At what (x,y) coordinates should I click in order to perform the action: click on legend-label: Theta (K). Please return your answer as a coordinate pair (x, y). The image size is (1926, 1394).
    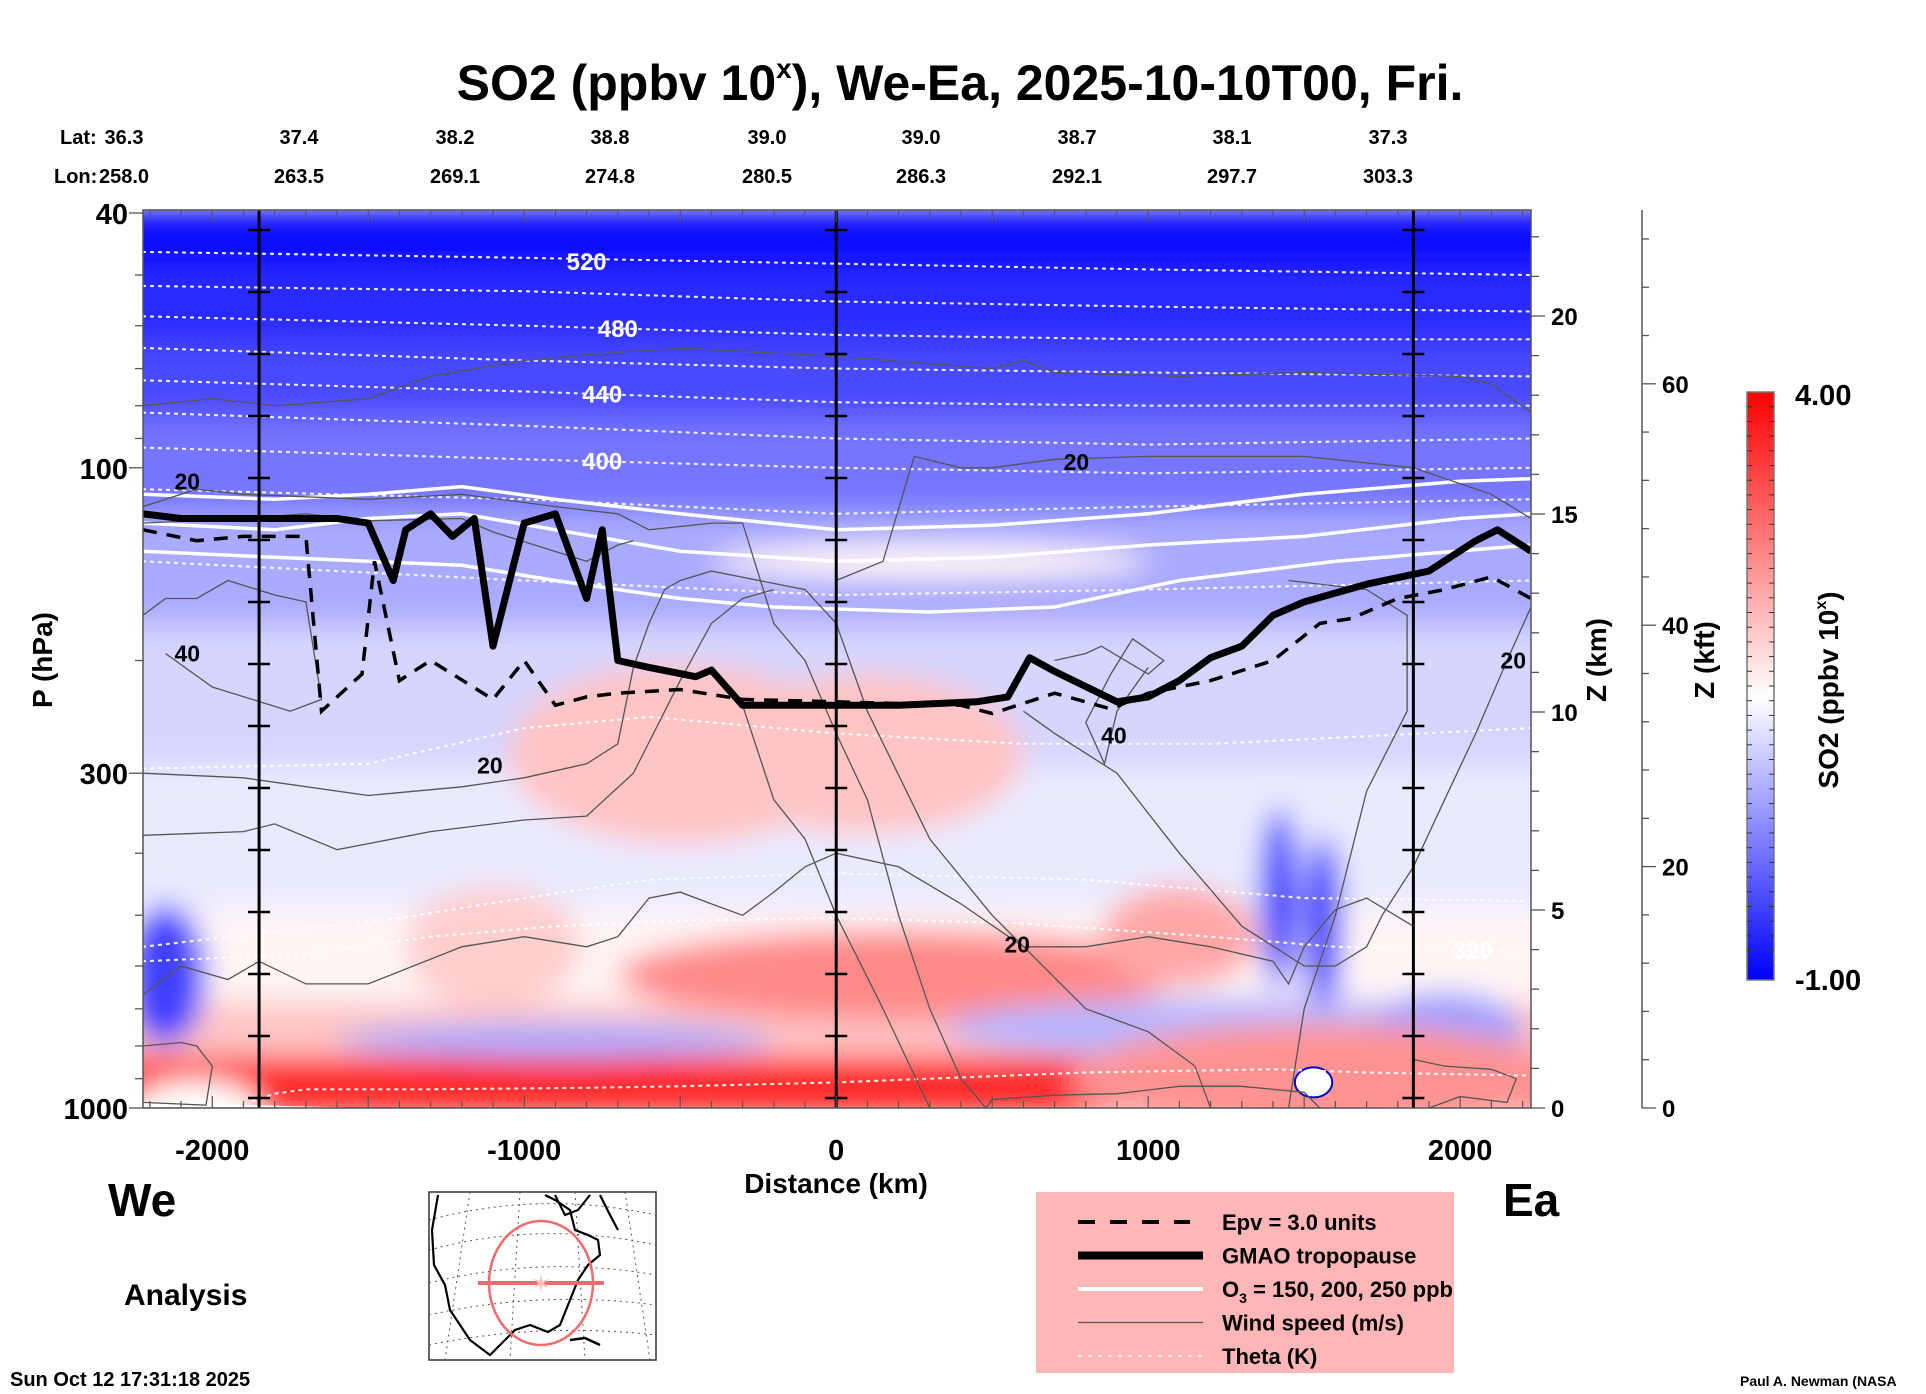
    Looking at the image, I should click on (1269, 1356).